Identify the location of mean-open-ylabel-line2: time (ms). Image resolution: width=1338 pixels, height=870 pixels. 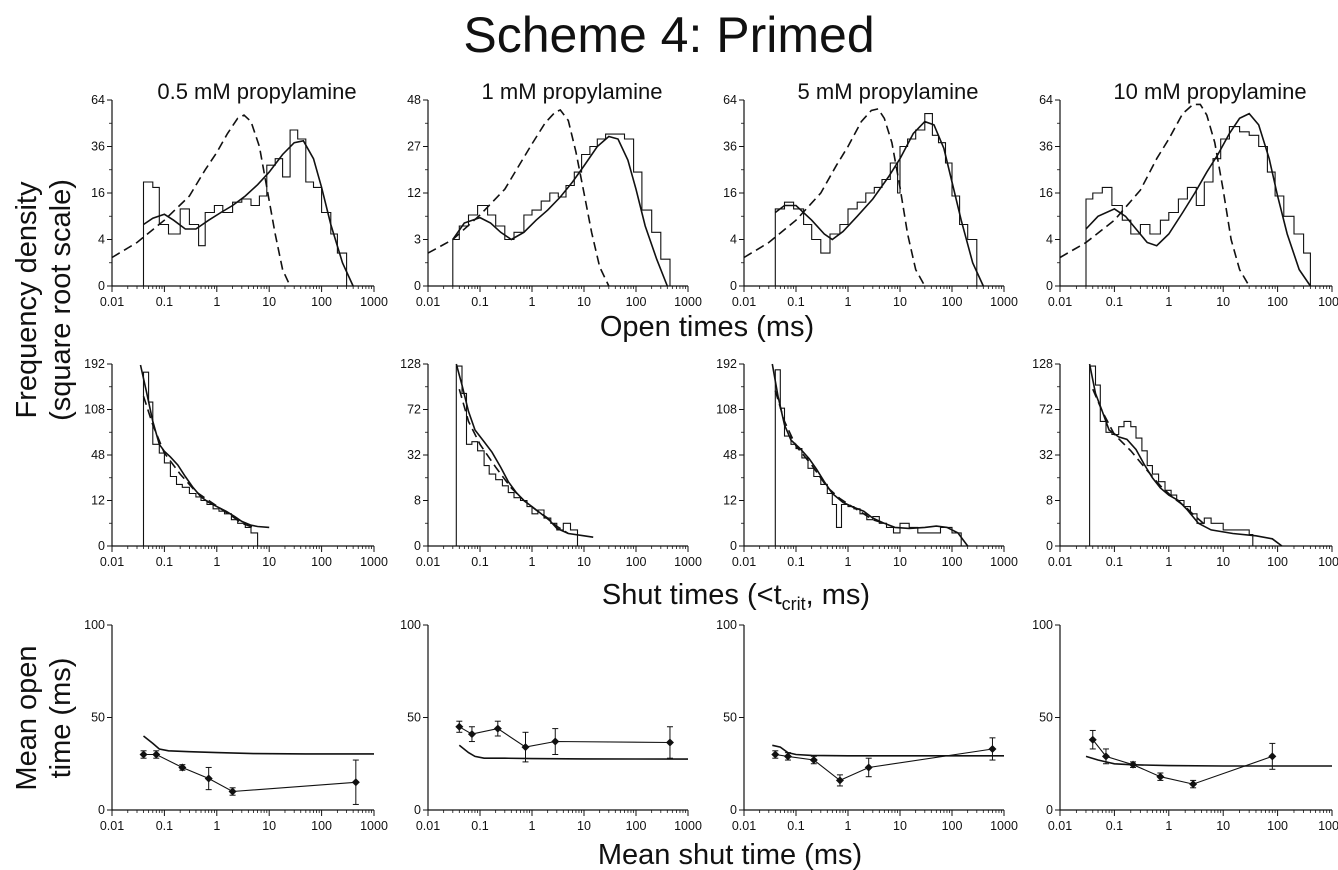
(61, 718).